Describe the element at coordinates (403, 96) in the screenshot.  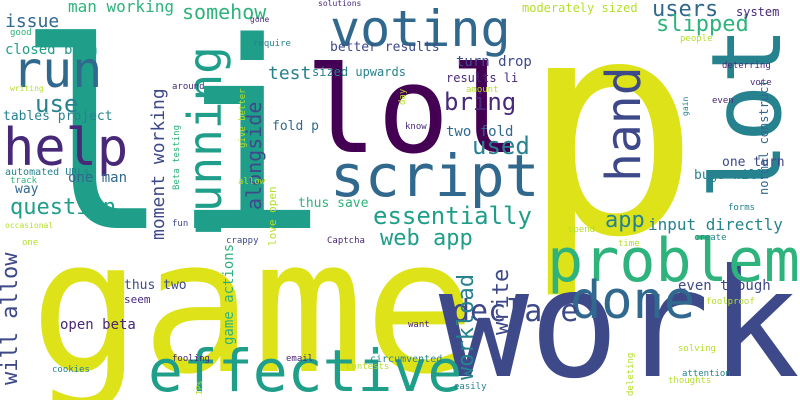
I see `cloud-word: day` at that location.